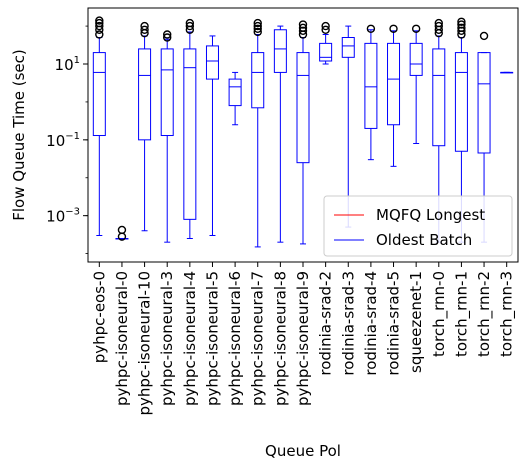  What do you see at coordinates (67, 64) in the screenshot?
I see `y-tick-label: 10¹` at bounding box center [67, 64].